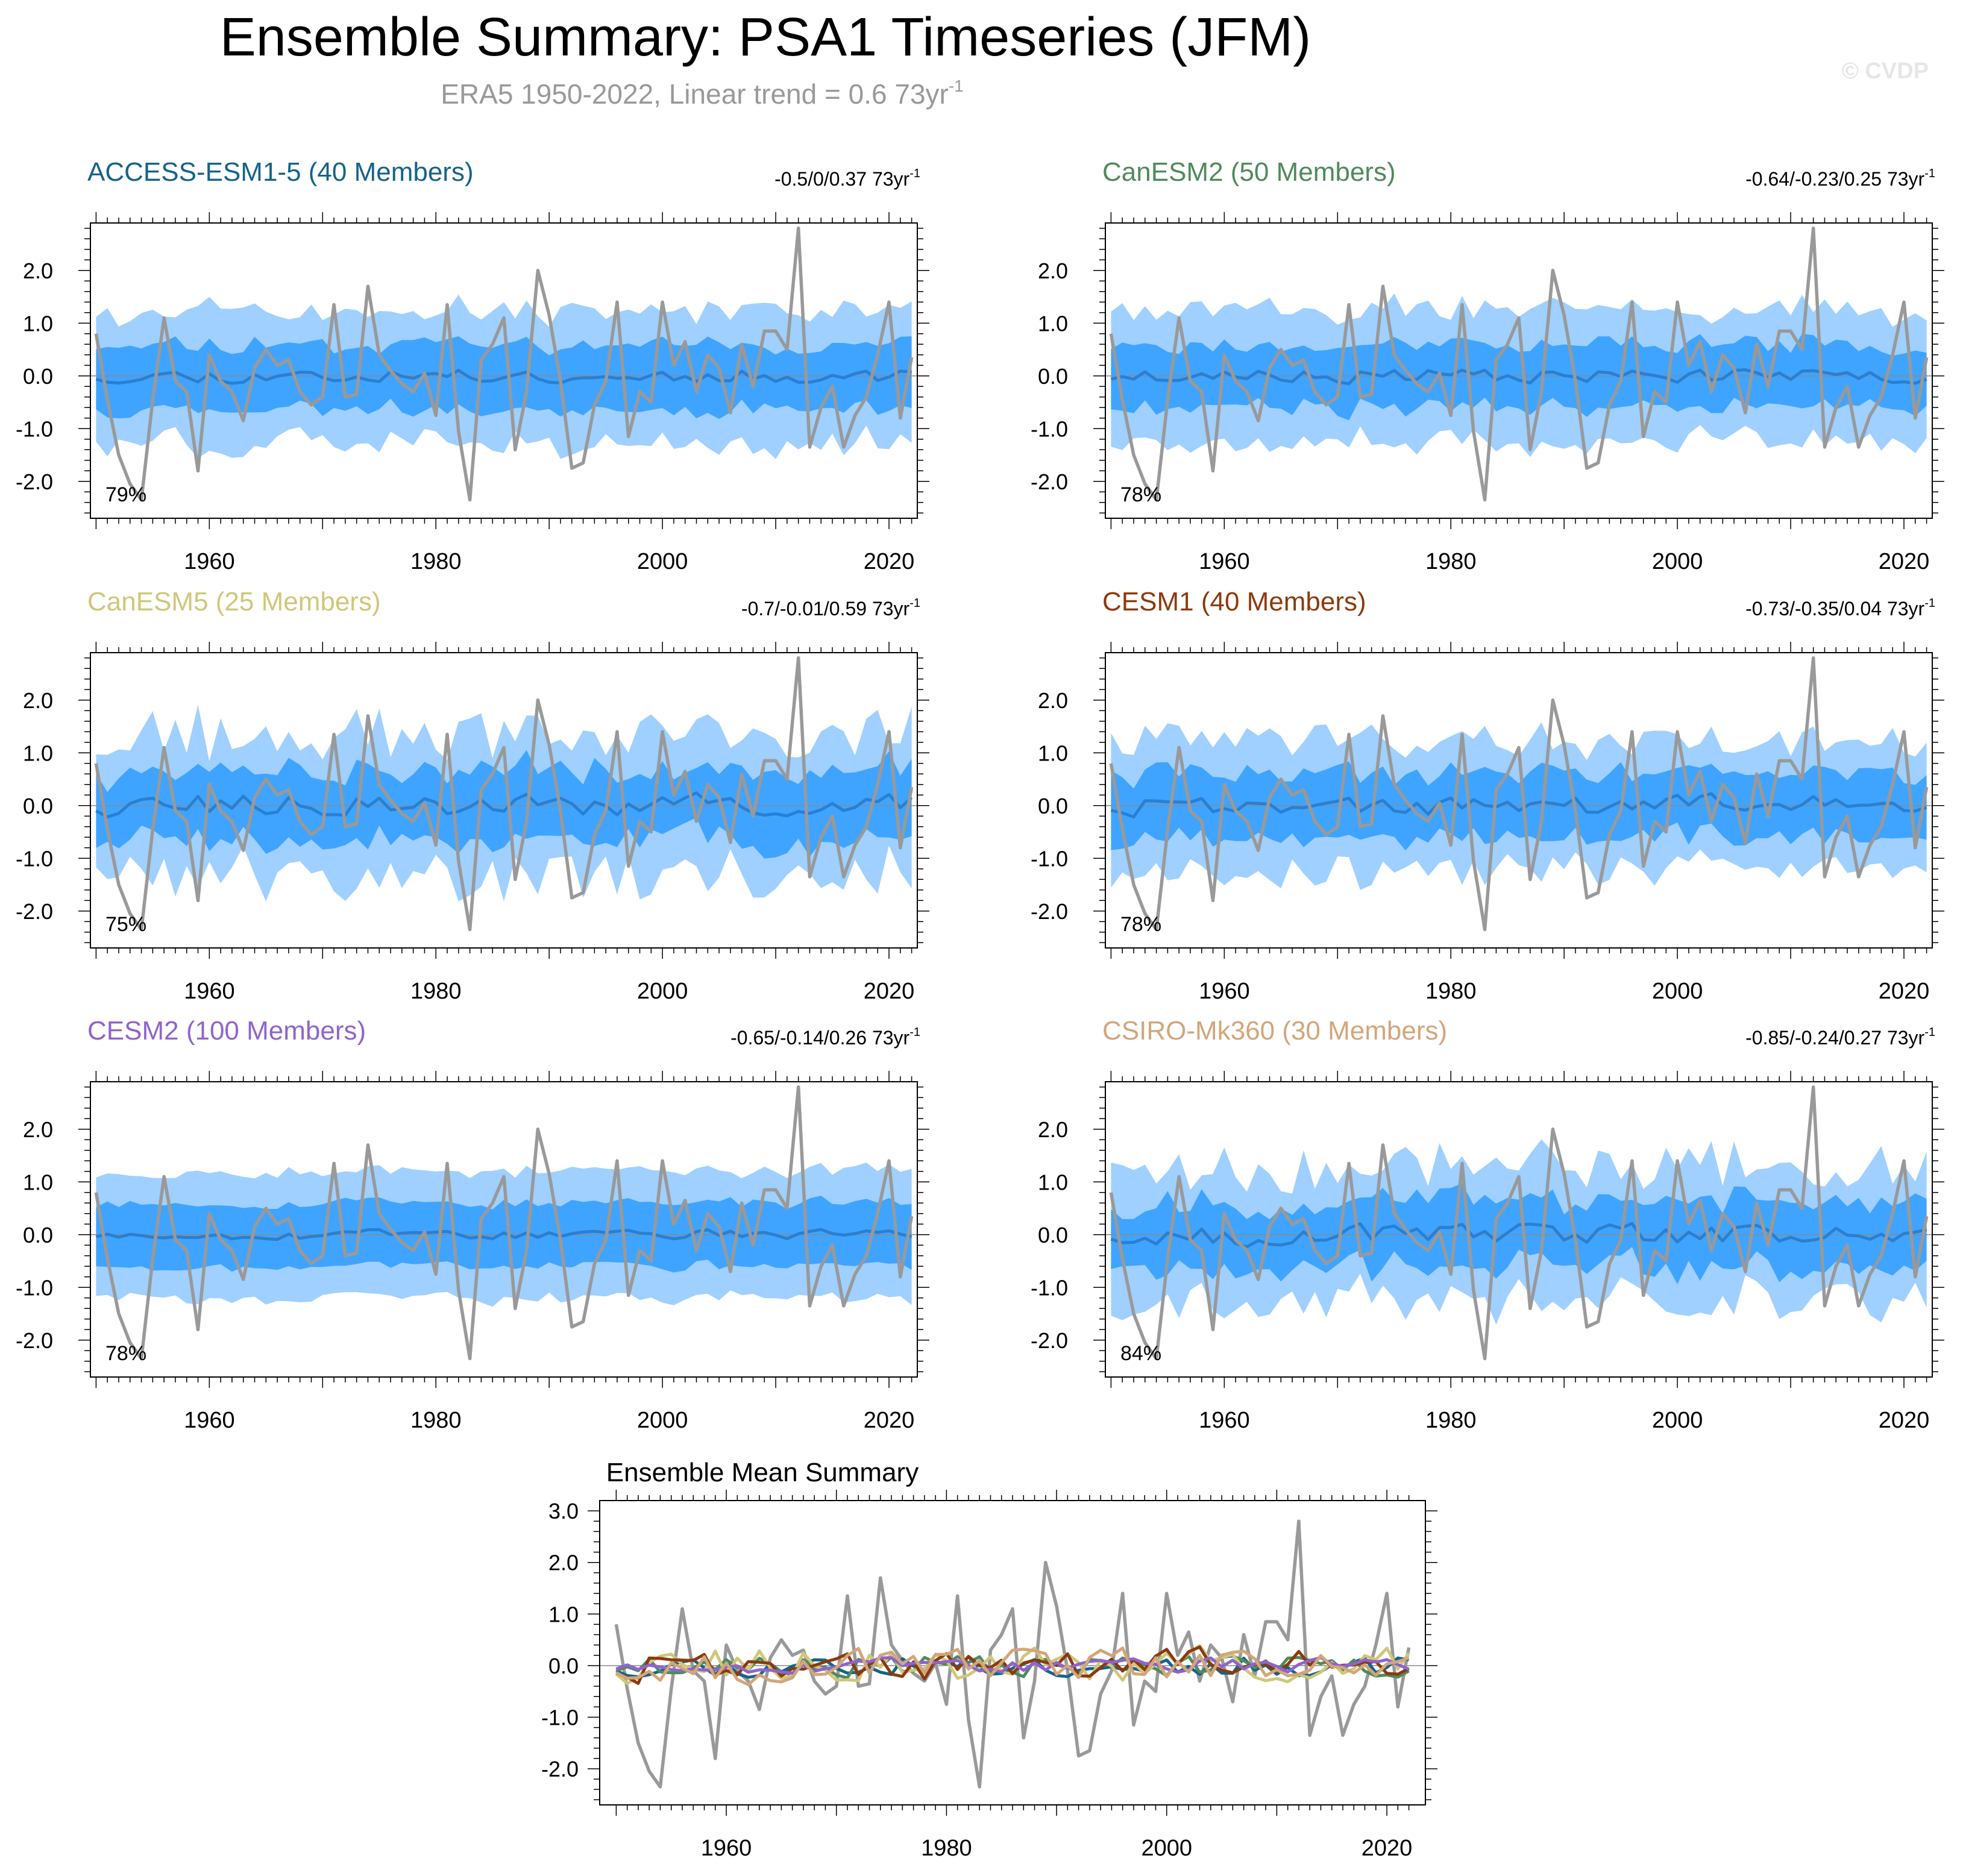 Image resolution: width=1963 pixels, height=1876 pixels. Describe the element at coordinates (825, 609) in the screenshot. I see `panel-trend-text: -0.7/-0.01/0.59 73yr` at that location.